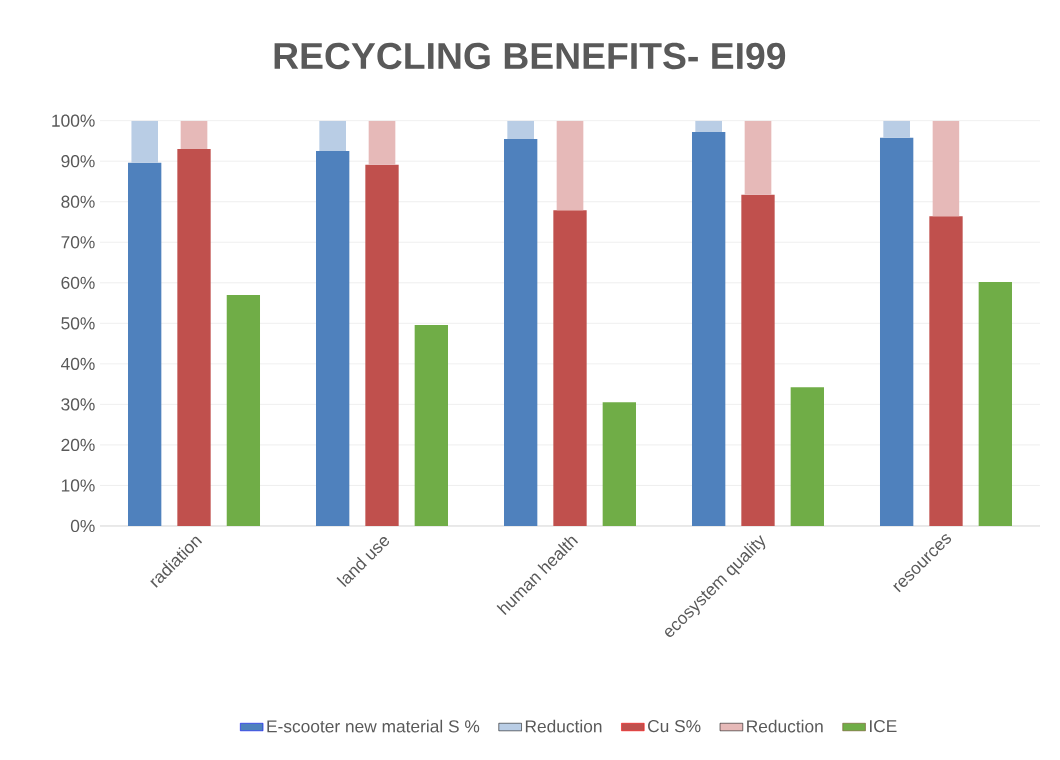  Describe the element at coordinates (73, 120) in the screenshot. I see `y-tick-label: 100%` at that location.